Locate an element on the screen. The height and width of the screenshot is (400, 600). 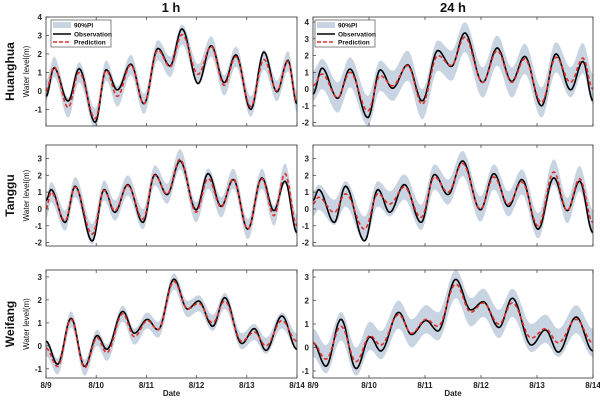
column-title-24h: 24 h is located at coordinates (453, 7).